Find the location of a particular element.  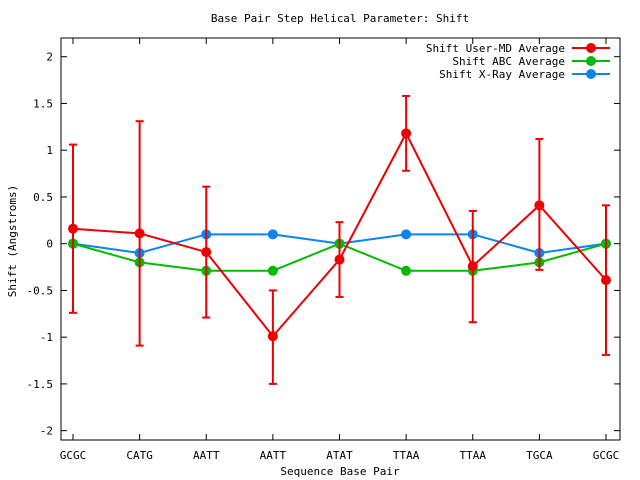

x-tick-label: ATAT is located at coordinates (339, 455).